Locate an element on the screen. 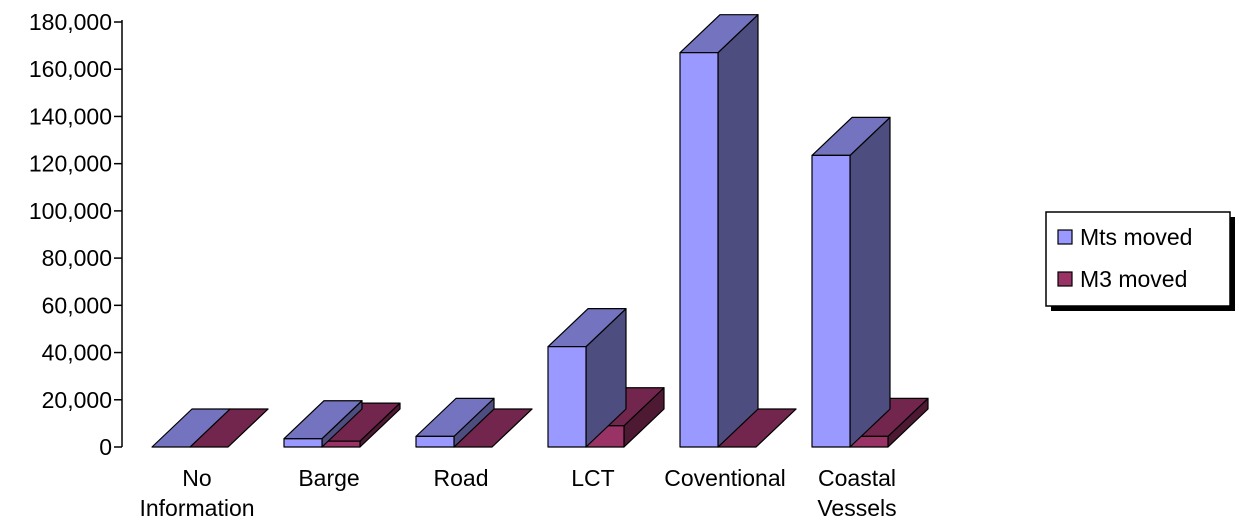 This screenshot has height=531, width=1241. bar-top-face is located at coordinates (191, 428).